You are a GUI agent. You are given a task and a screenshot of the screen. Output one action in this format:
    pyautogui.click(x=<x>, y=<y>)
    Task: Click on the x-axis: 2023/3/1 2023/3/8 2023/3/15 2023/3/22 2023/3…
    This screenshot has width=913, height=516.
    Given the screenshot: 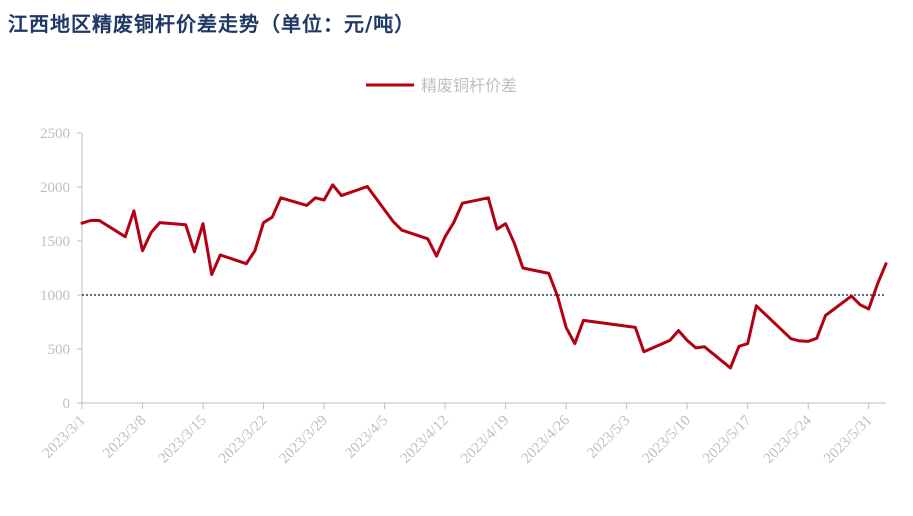 What is the action you would take?
    pyautogui.click(x=463, y=434)
    